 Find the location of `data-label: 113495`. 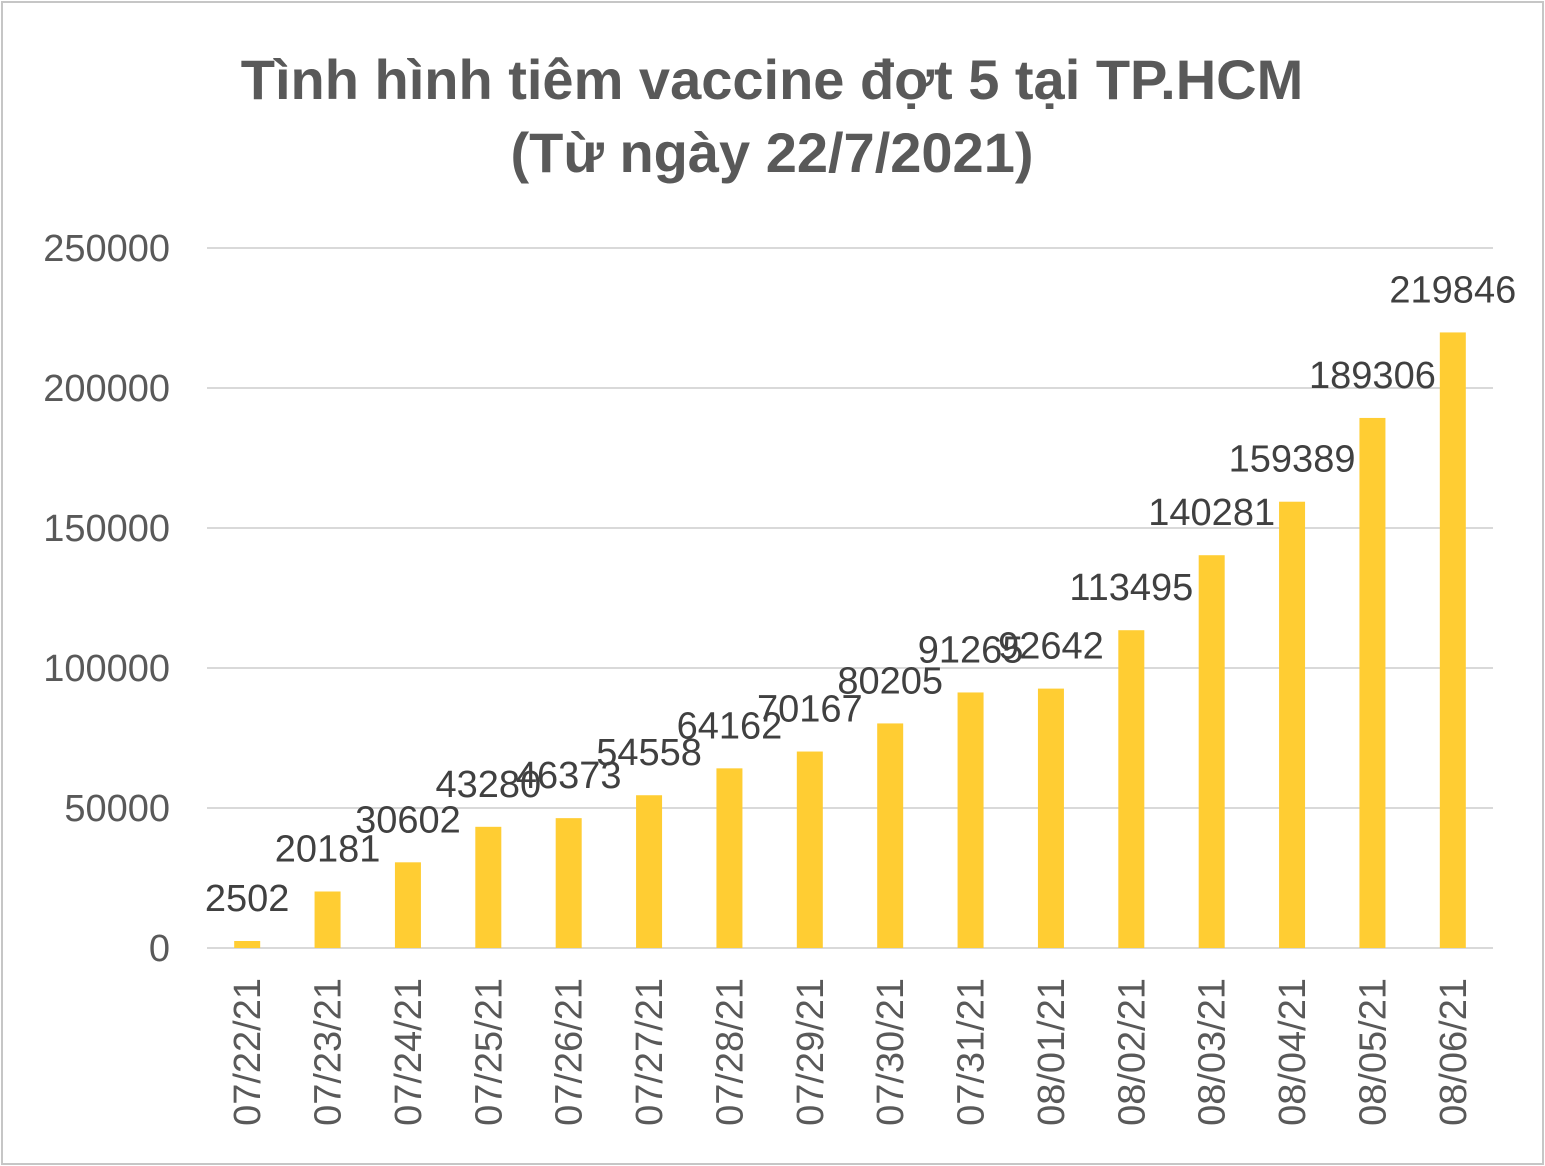

data-label: 113495 is located at coordinates (1131, 588).